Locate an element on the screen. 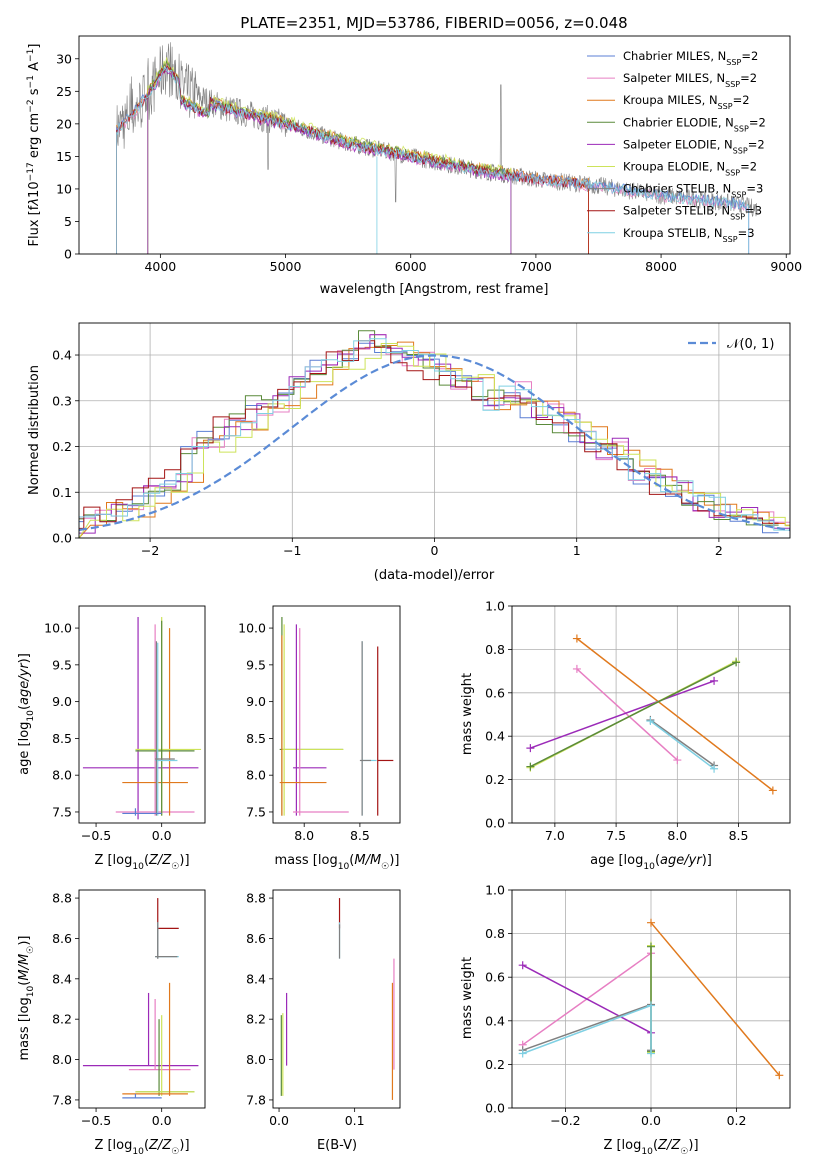 This screenshot has height=1170, width=819. legend-entry: Kroupa ELODIE, NSSP=2 is located at coordinates (690, 169).